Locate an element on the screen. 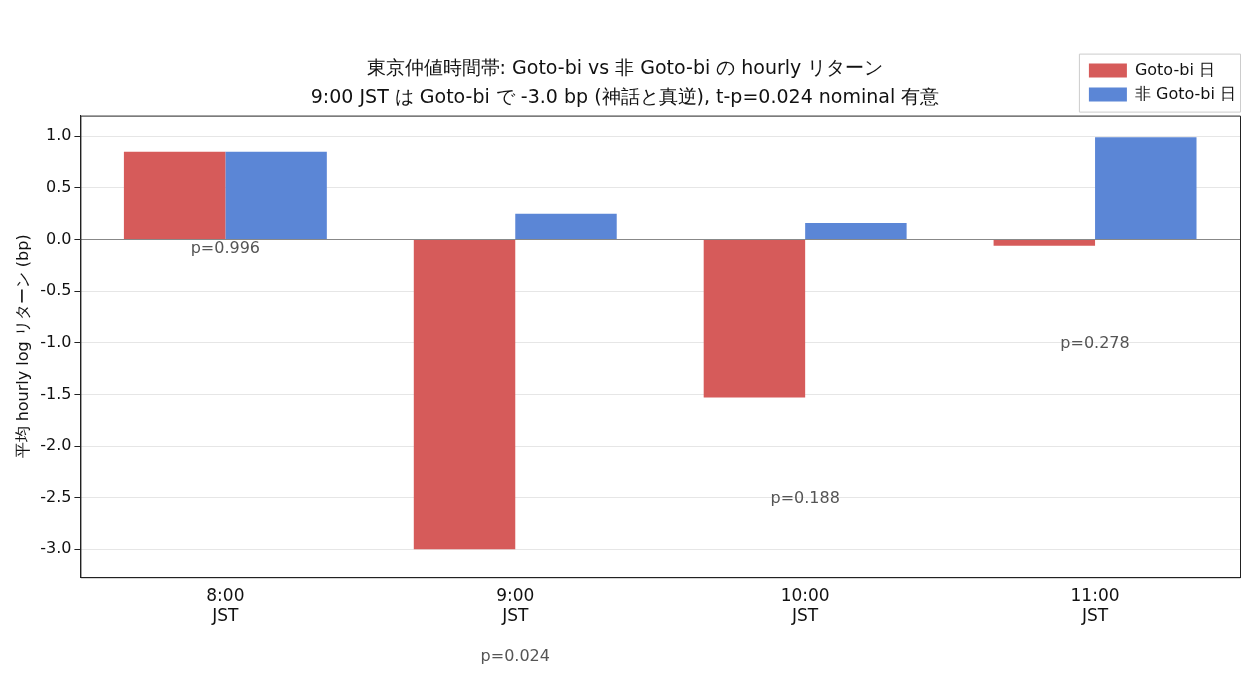  chart-subtitle: 9:00 JST は Goto-bi で -3.0 bp (神話と真逆), t-p=0.024 nominal 有意 is located at coordinates (625, 96).